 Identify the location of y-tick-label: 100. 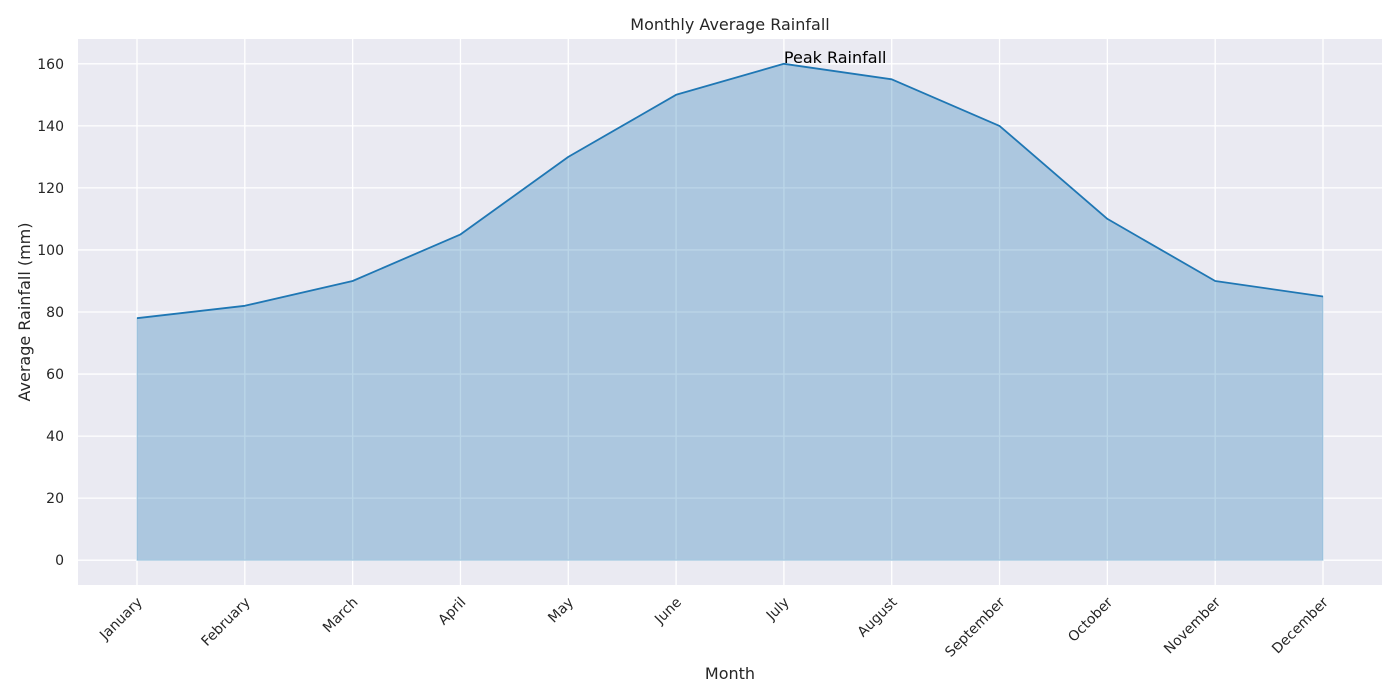
(50, 251).